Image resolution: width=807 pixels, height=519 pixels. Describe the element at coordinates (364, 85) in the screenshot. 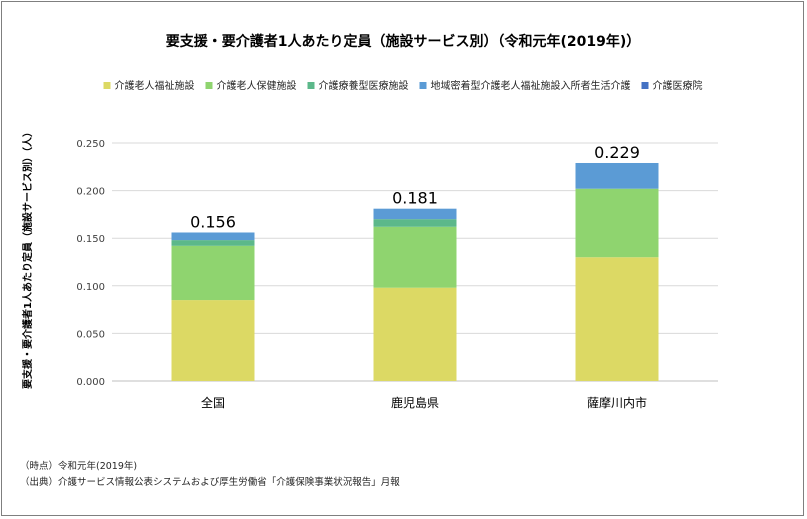

I see `legend-label: 介護療養型医療施設` at that location.